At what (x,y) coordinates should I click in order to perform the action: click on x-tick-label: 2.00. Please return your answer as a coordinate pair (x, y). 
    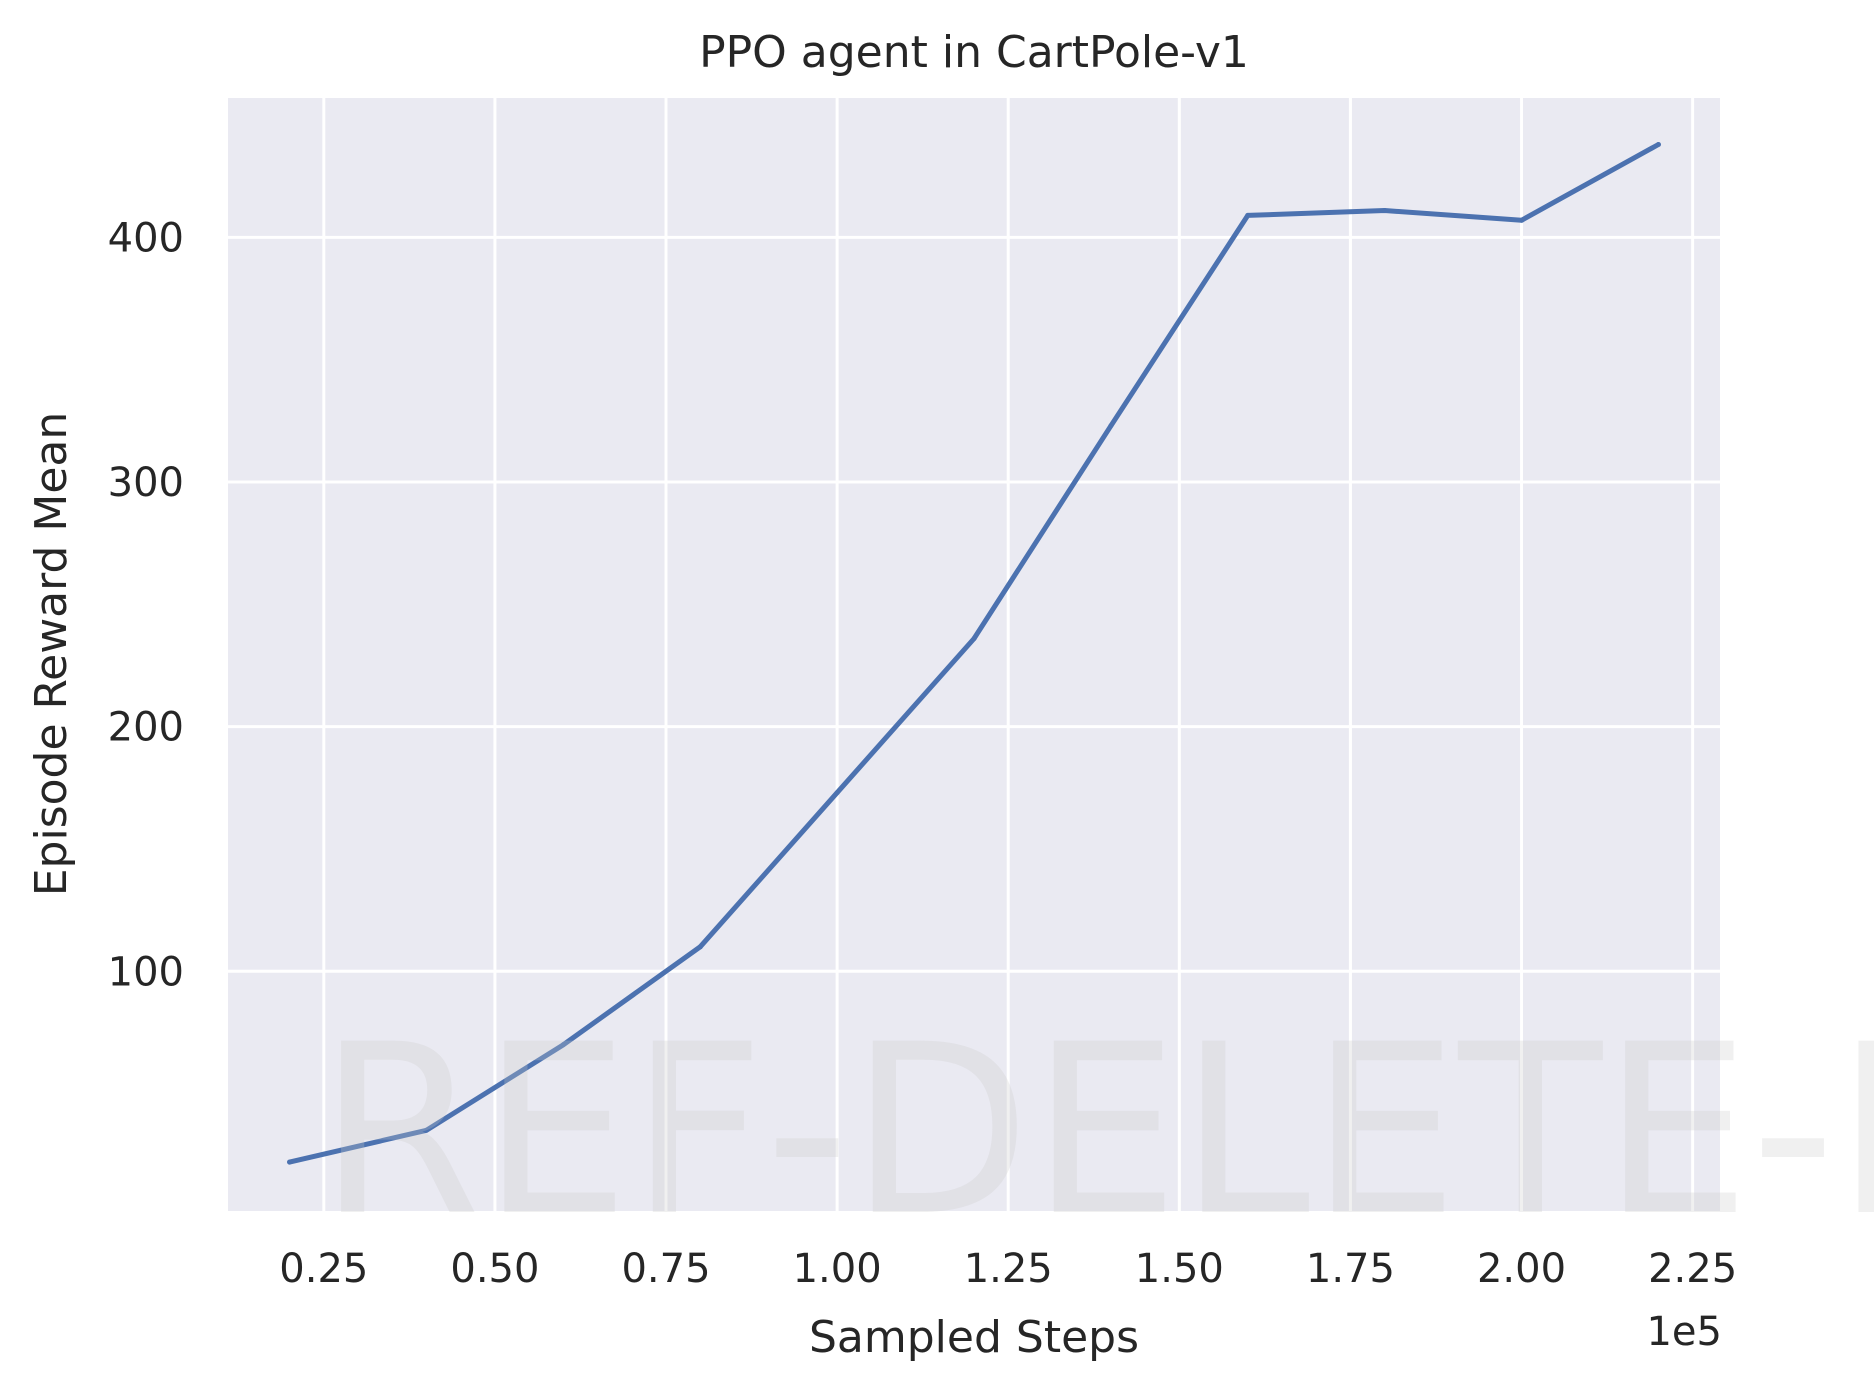
    Looking at the image, I should click on (1521, 1269).